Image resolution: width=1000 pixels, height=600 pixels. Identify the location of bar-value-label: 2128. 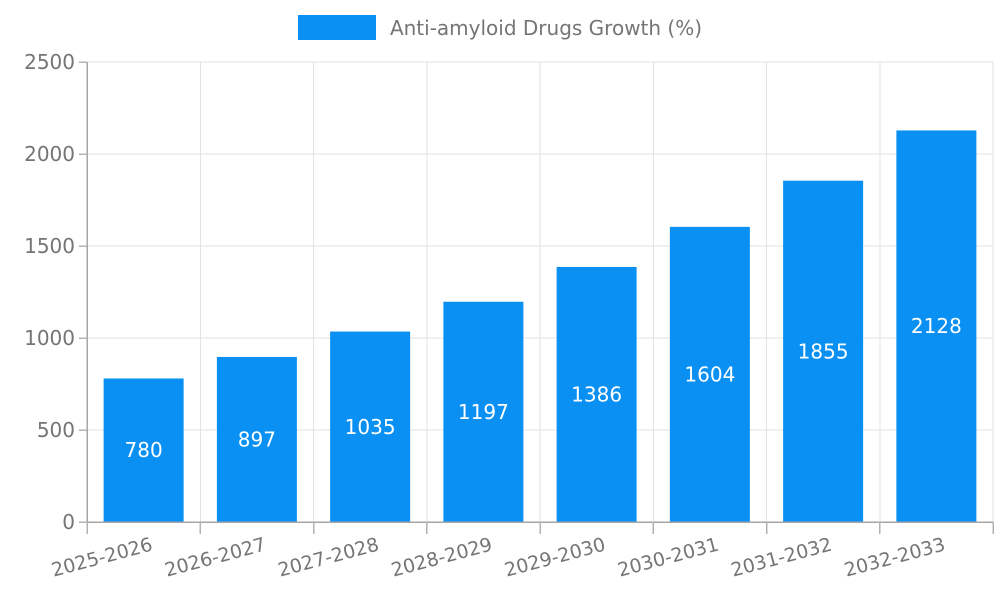
(936, 326).